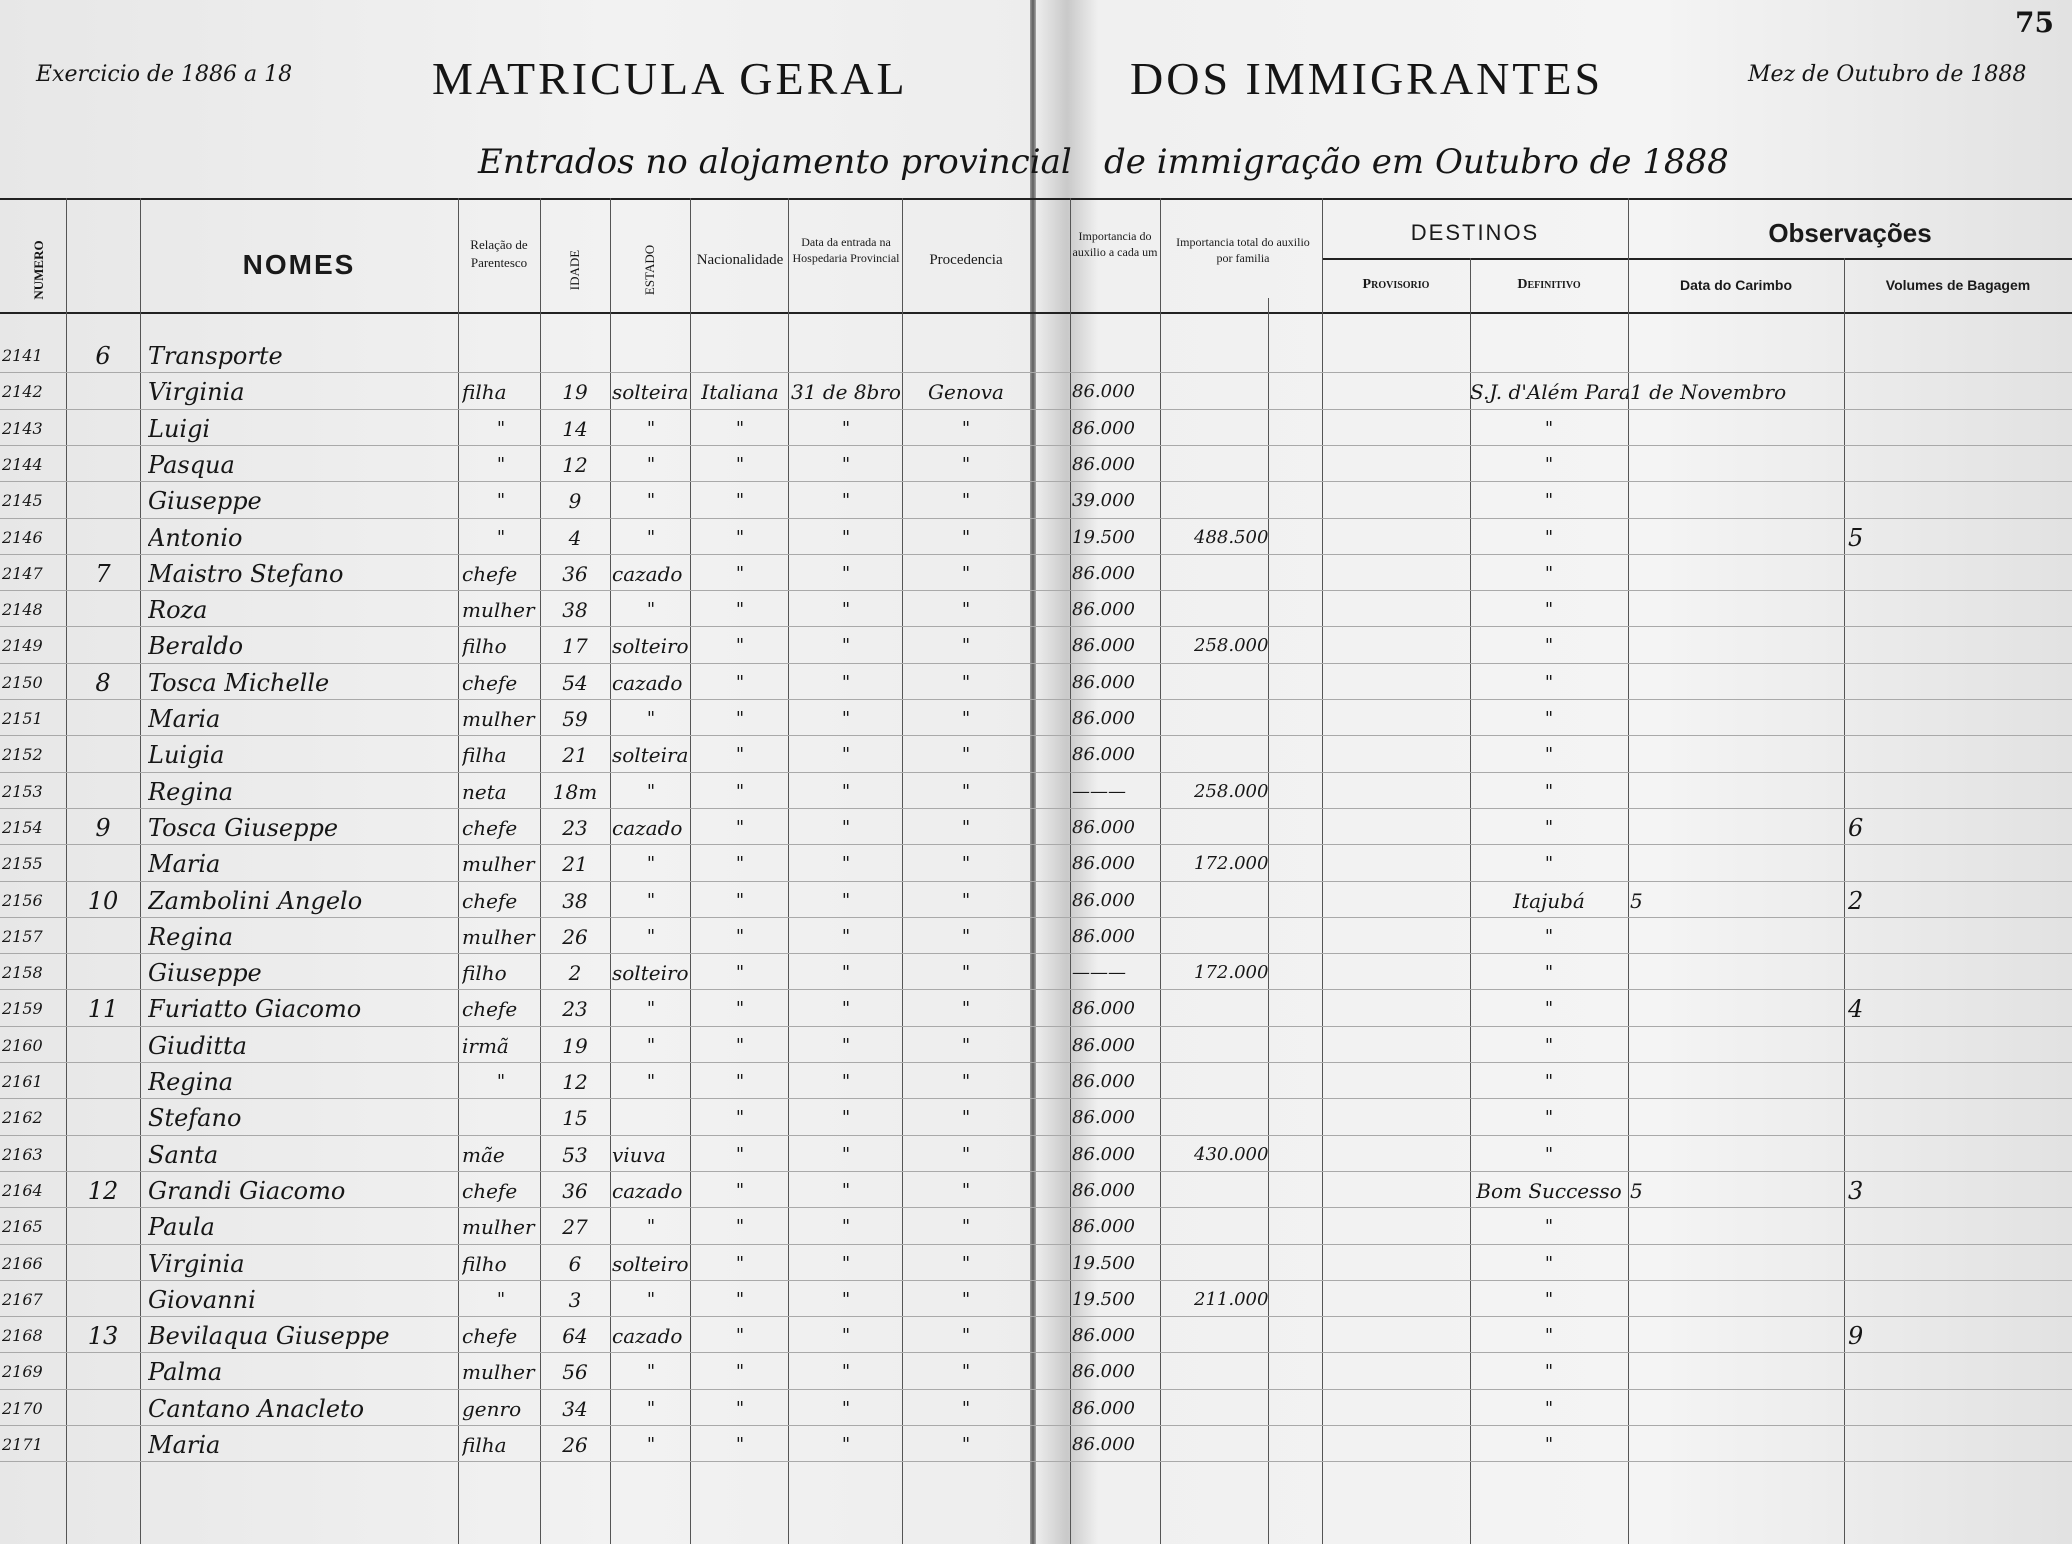 The width and height of the screenshot is (2072, 1544). Describe the element at coordinates (575, 973) in the screenshot. I see `row-idade: 2` at that location.